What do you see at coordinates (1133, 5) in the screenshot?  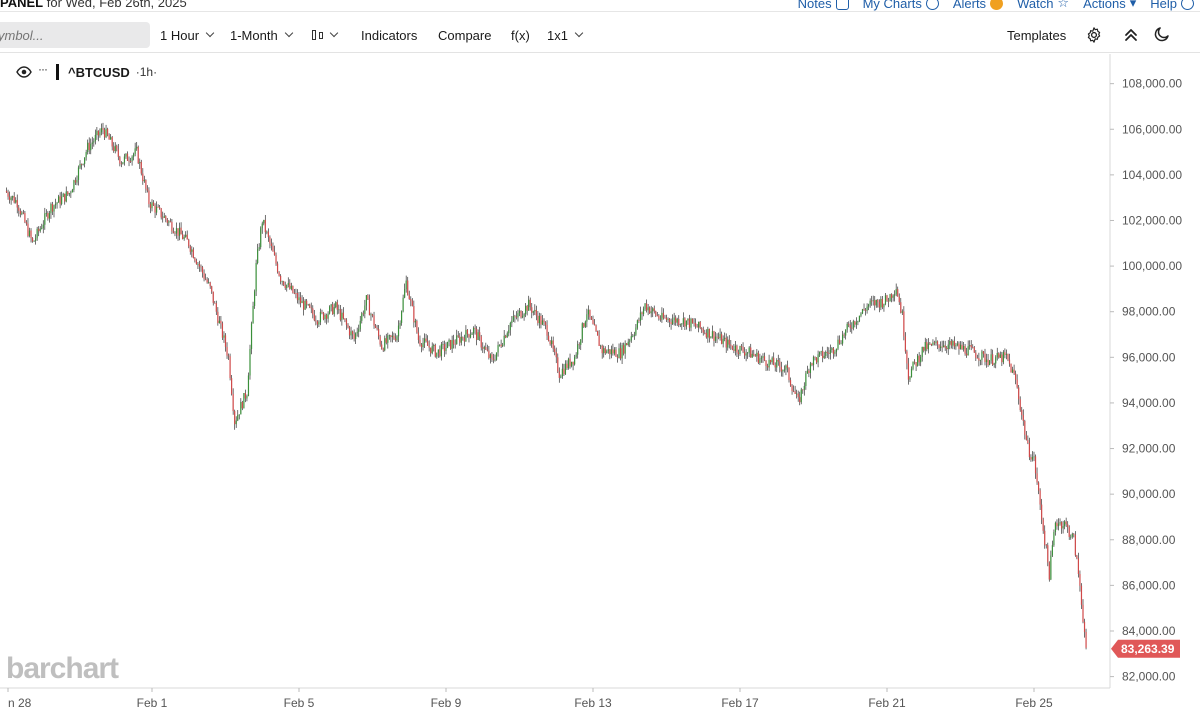 I see `chevron-down-icon: ▾` at bounding box center [1133, 5].